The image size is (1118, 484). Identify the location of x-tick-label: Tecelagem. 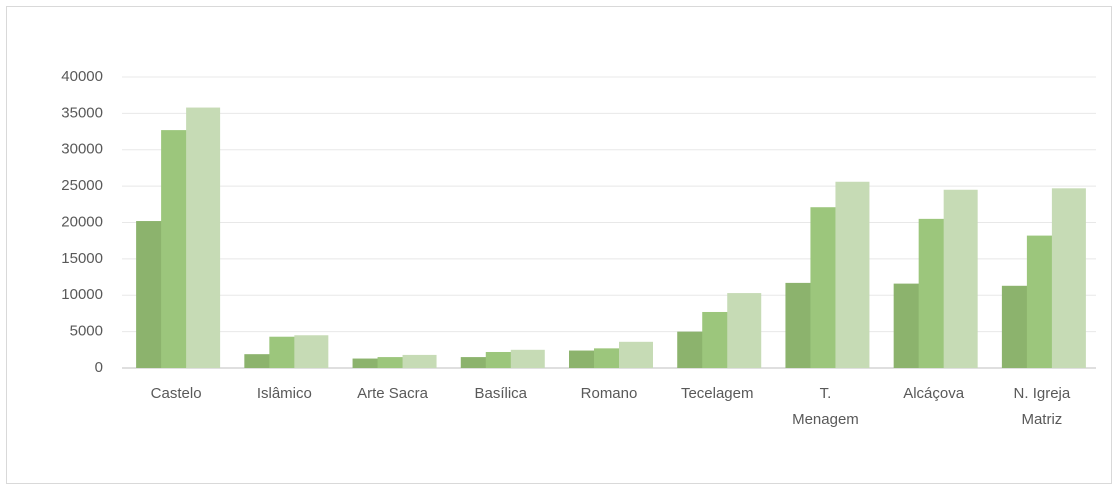
(717, 393).